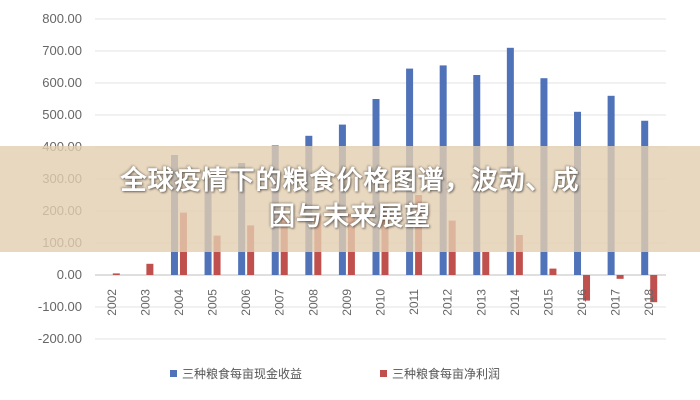 The width and height of the screenshot is (700, 400). Describe the element at coordinates (519, 255) in the screenshot. I see `net-profit-bar-2014` at that location.